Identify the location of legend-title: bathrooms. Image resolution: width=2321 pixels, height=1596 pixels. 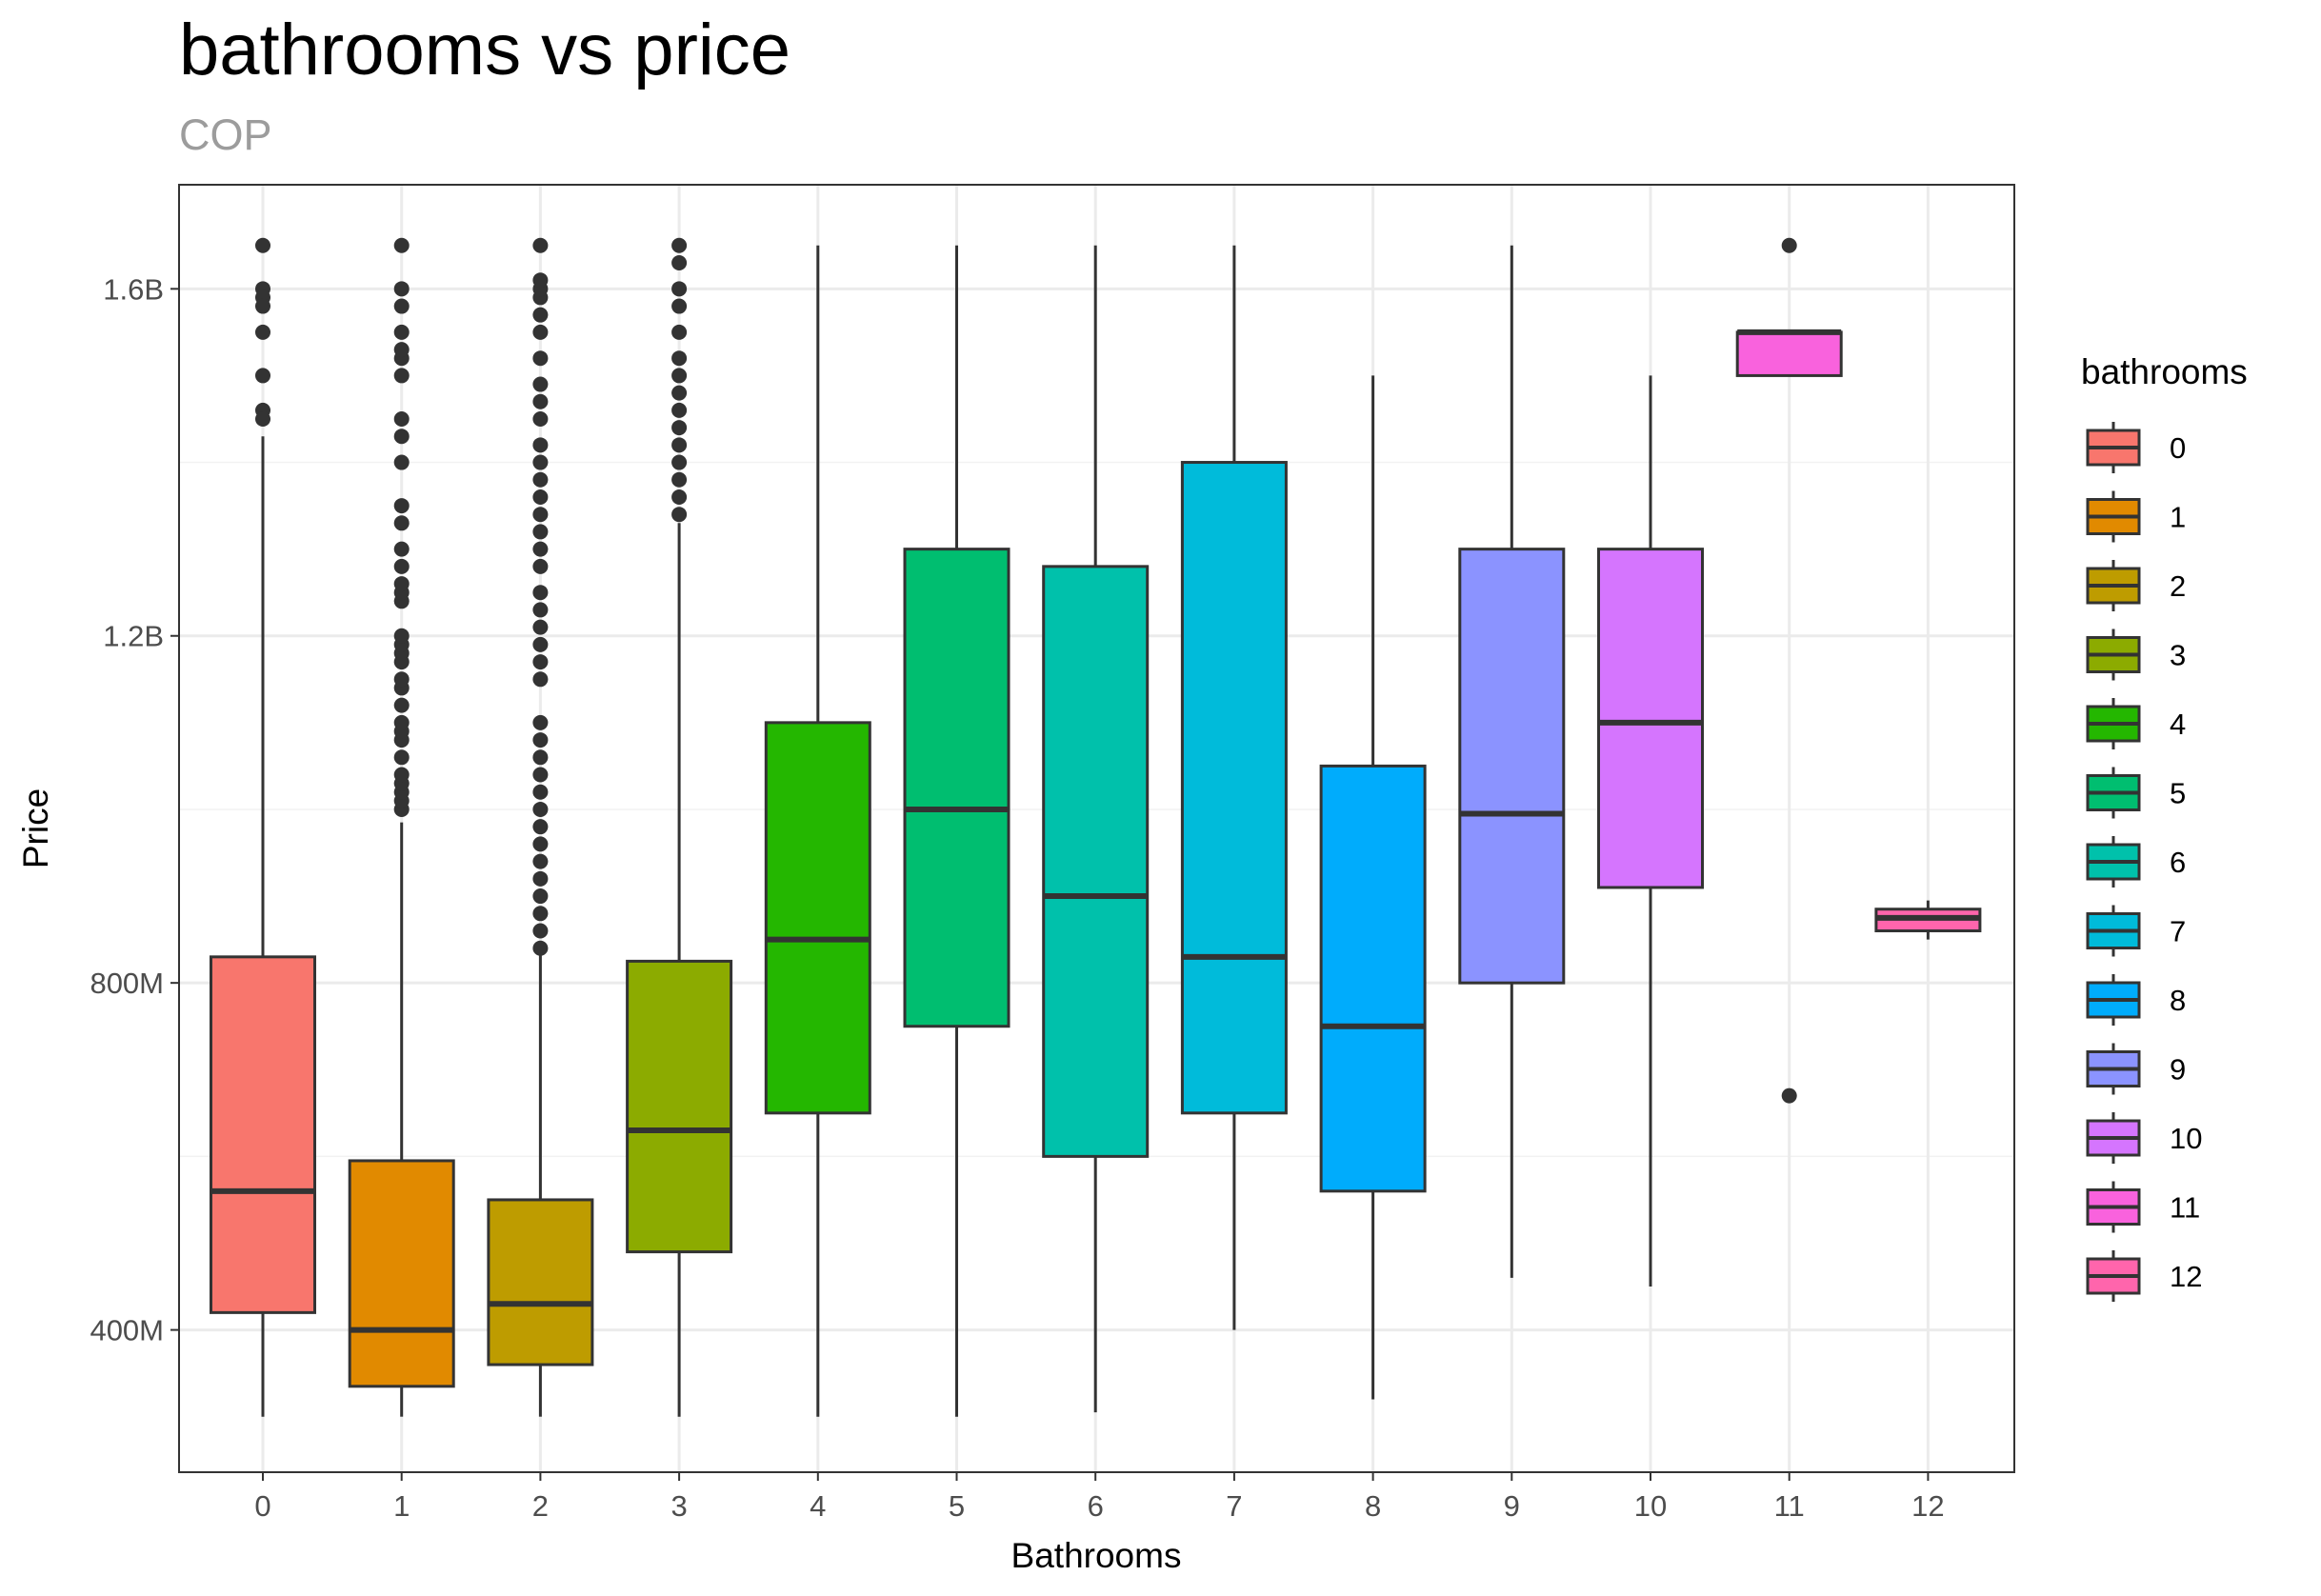
(2164, 371).